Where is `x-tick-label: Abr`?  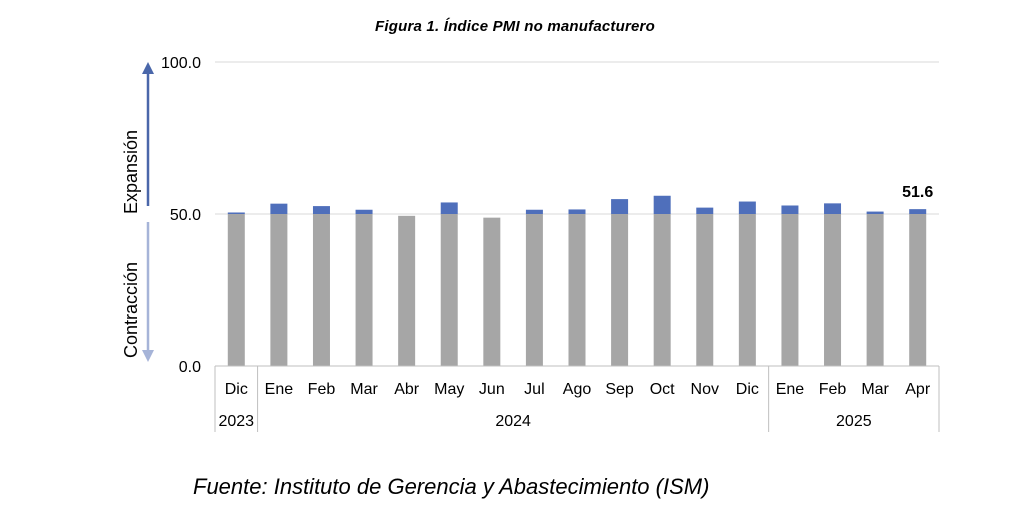 x-tick-label: Abr is located at coordinates (407, 389).